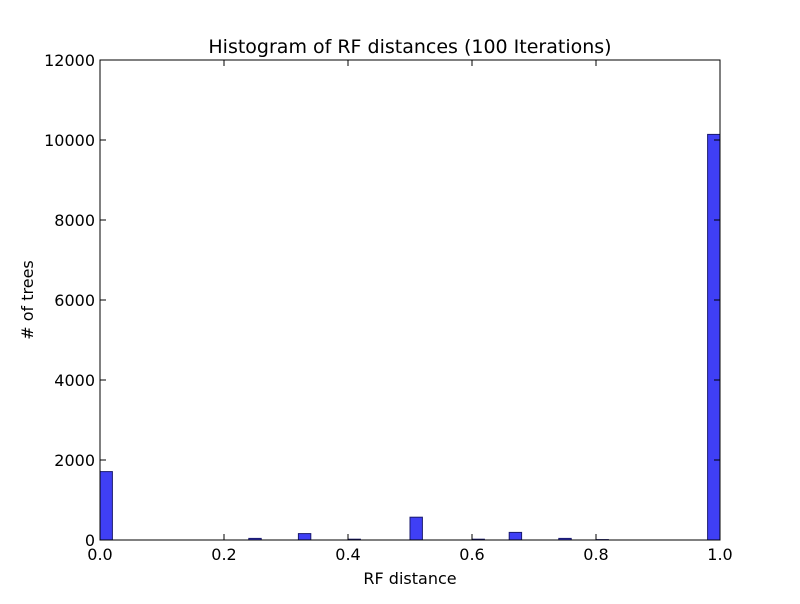 This screenshot has height=604, width=800. I want to click on x-tick-label: 1.0, so click(719, 554).